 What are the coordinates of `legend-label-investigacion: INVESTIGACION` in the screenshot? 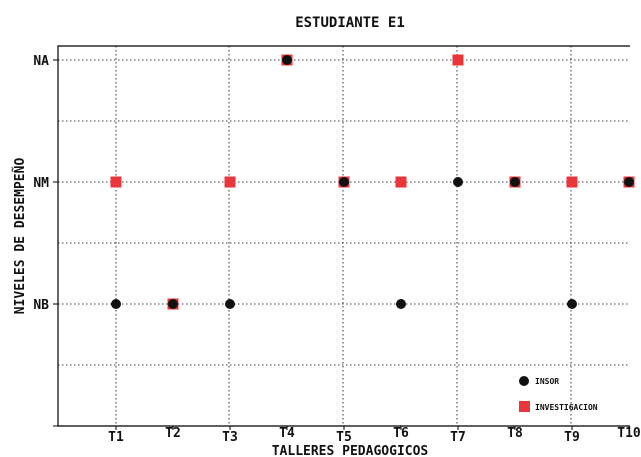 It's located at (566, 407).